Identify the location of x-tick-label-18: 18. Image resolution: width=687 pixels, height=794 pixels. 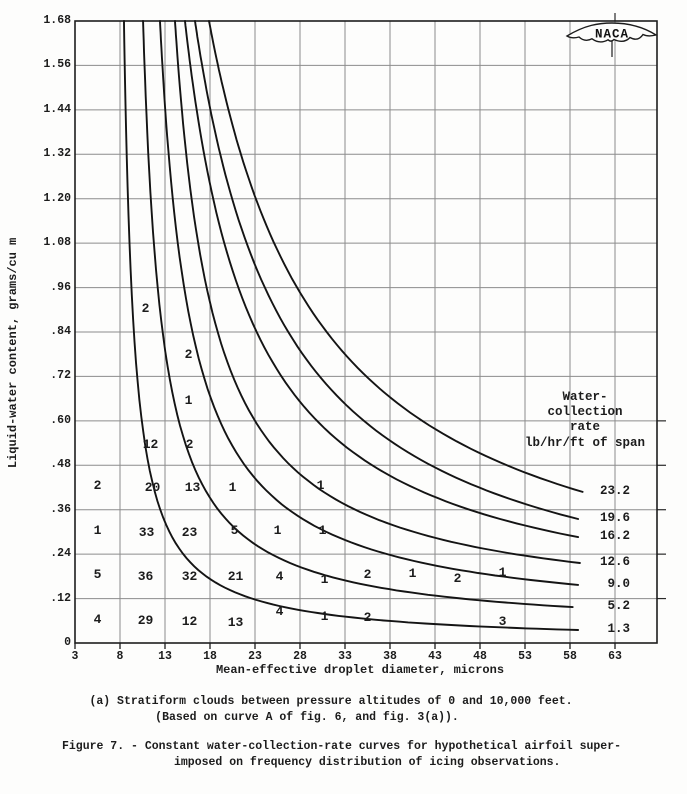
(210, 656).